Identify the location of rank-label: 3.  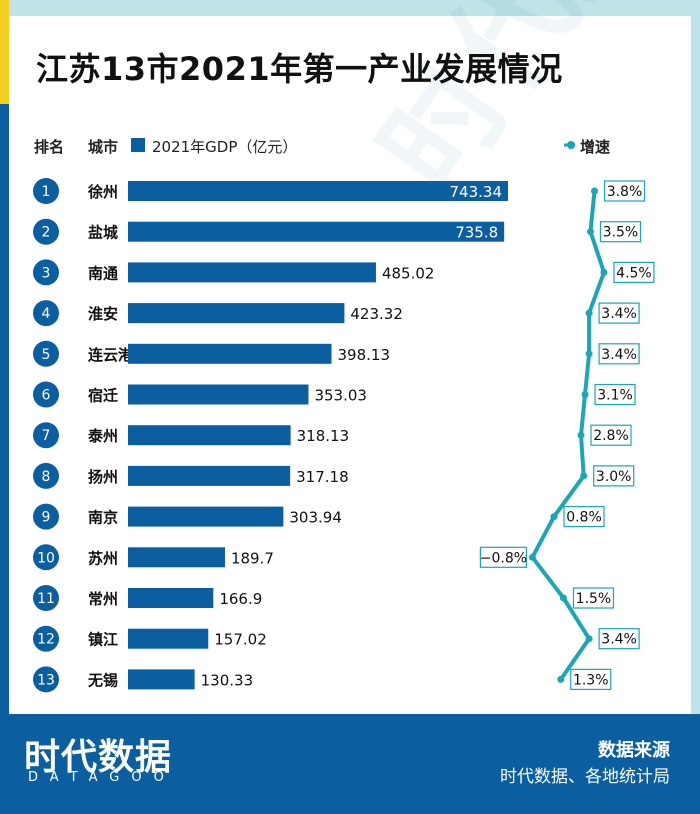
(46, 273).